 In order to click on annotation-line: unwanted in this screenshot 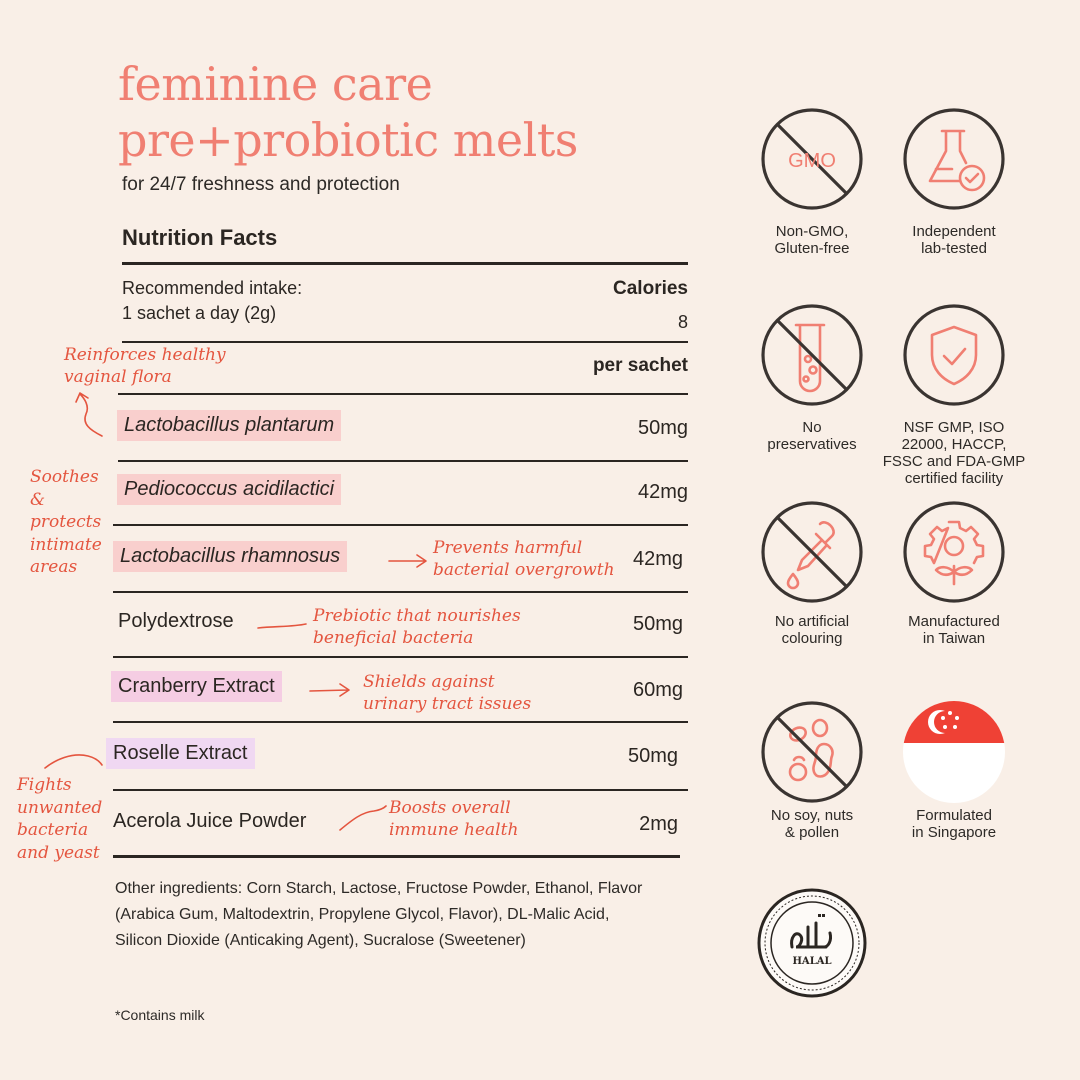, I will do `click(60, 807)`.